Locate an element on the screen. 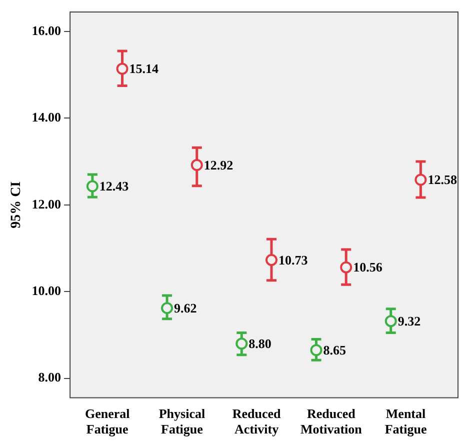 The height and width of the screenshot is (441, 465). data-label: 15.14 is located at coordinates (144, 68).